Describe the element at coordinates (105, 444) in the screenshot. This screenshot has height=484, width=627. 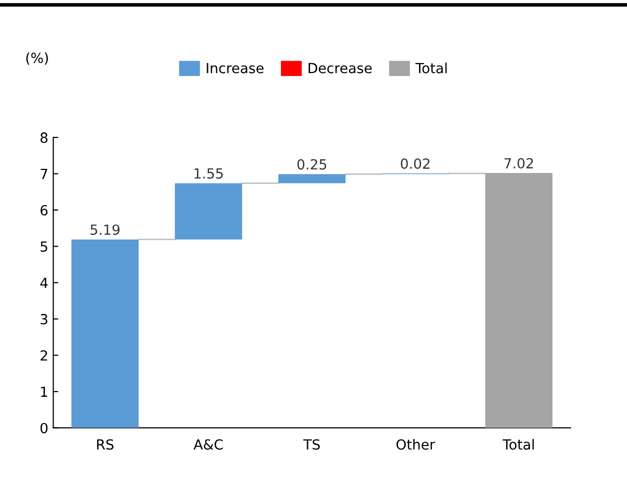
I see `x-tick-label: RS` at that location.